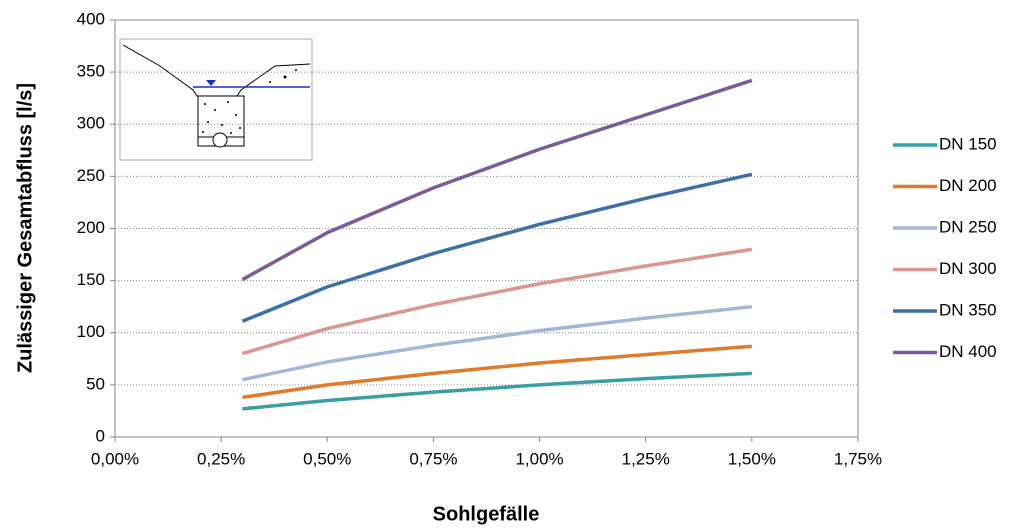  What do you see at coordinates (968, 226) in the screenshot?
I see `legend-label: DN 250` at bounding box center [968, 226].